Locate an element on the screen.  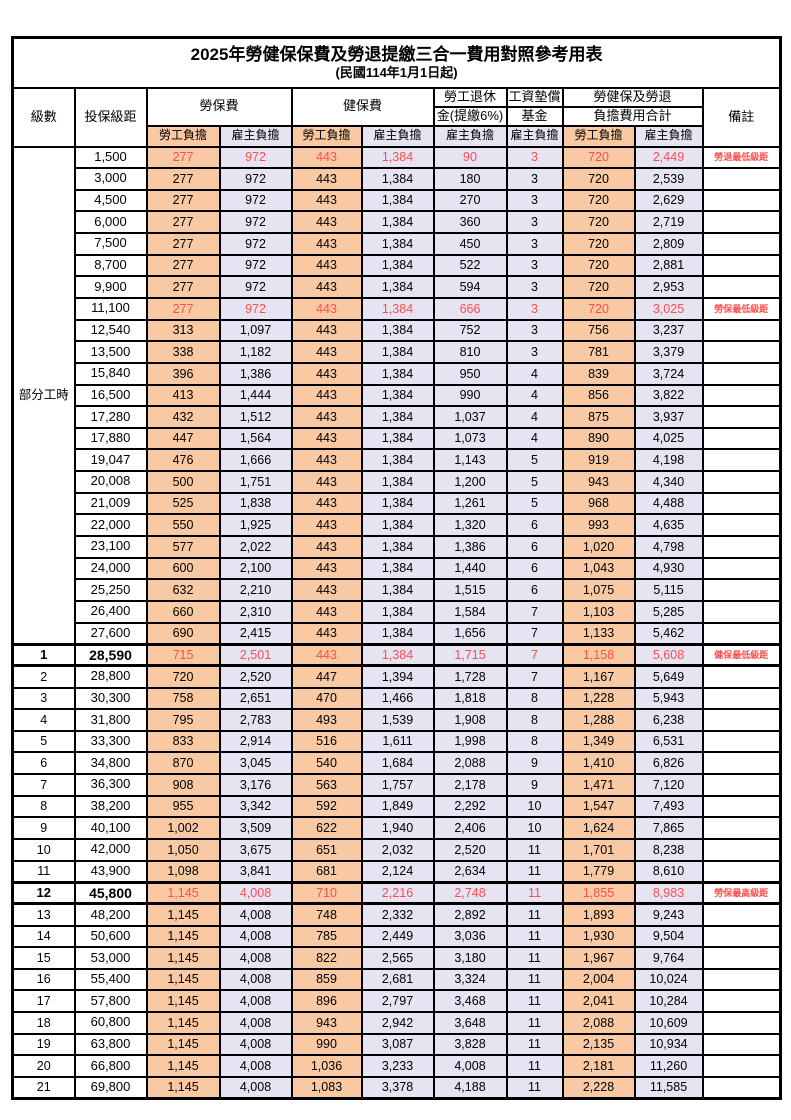
value-cell-total_emp: 1,624 is located at coordinates (598, 828).